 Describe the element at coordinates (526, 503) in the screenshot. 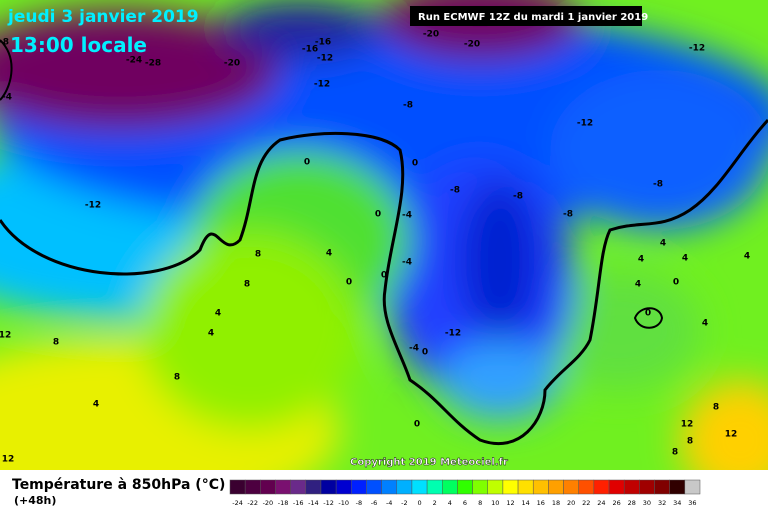

I see `scale-label: 14` at that location.